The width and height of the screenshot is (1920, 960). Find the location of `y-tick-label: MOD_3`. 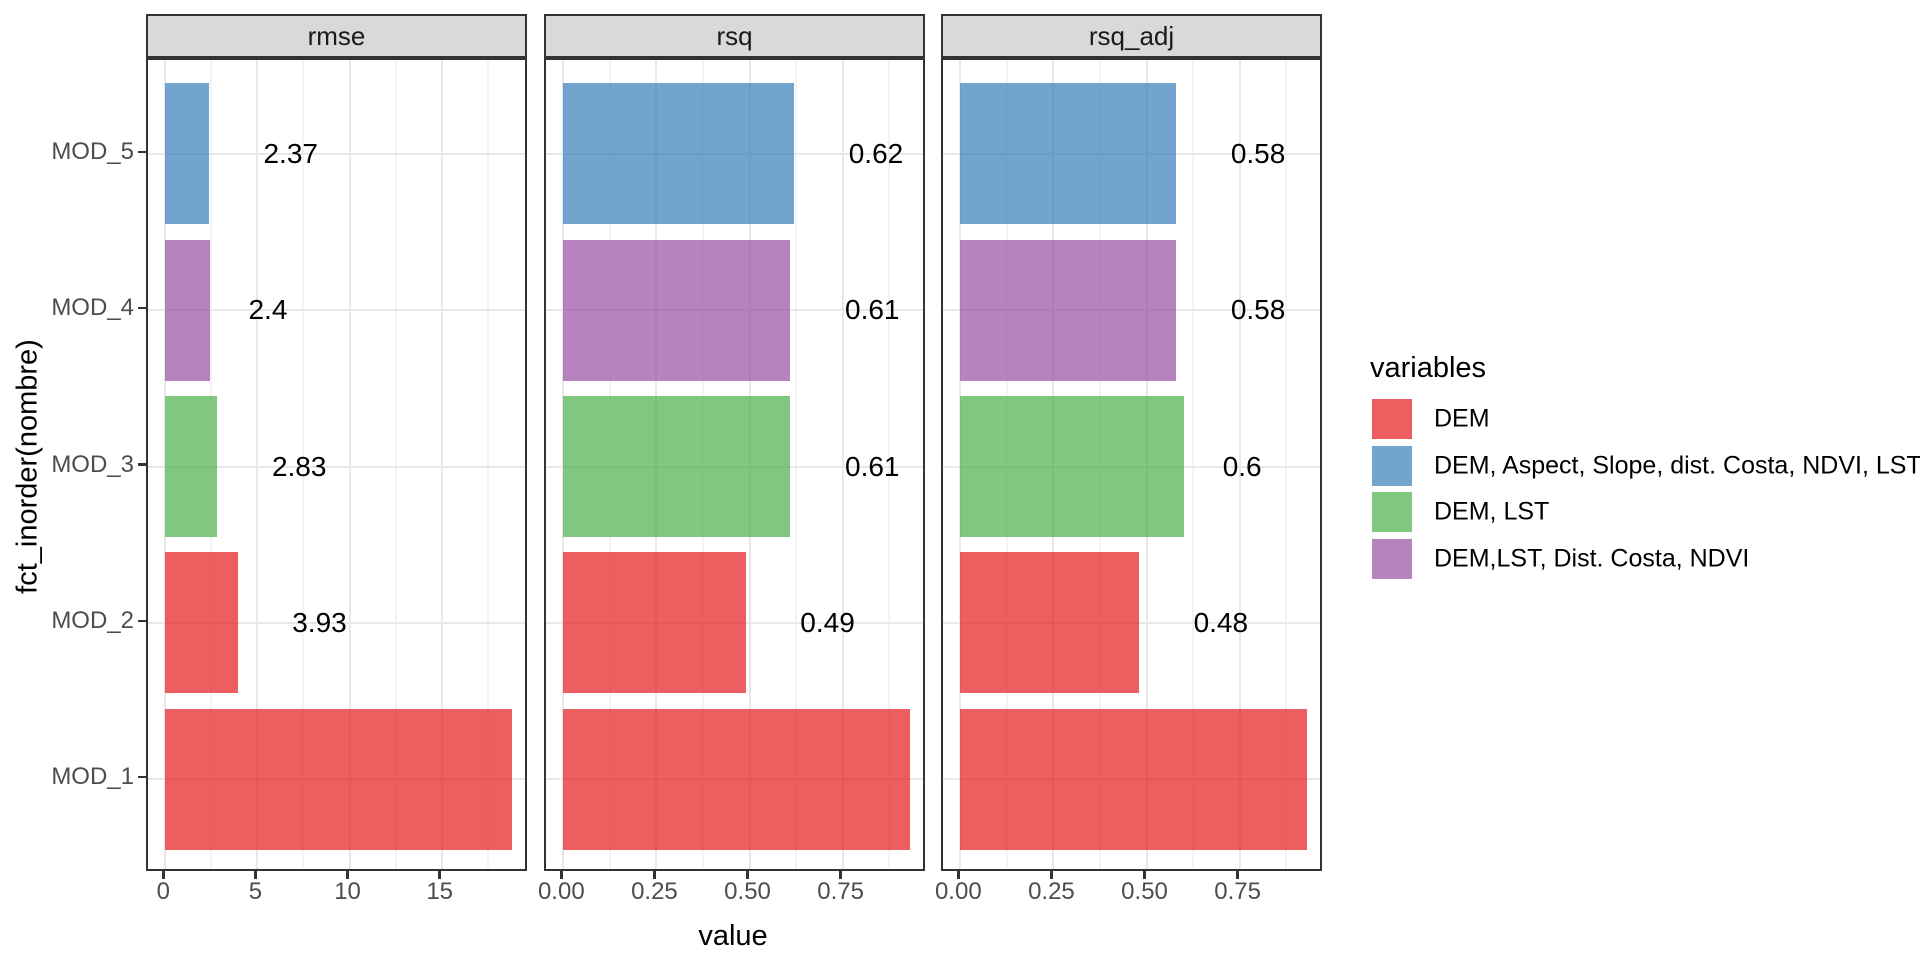

y-tick-label: MOD_3 is located at coordinates (92, 464).